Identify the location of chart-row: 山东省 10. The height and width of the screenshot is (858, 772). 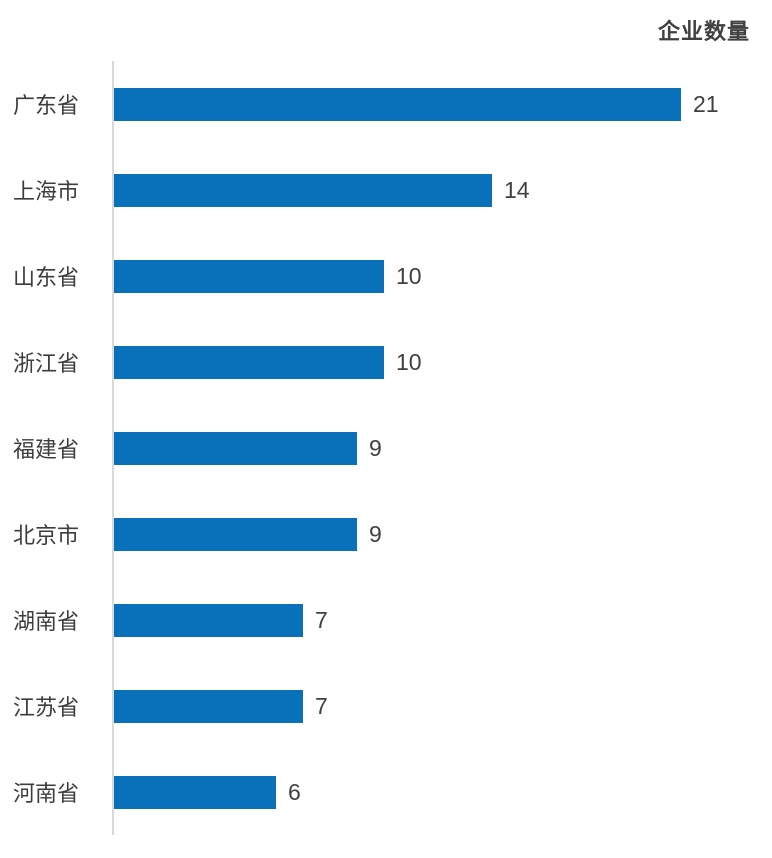
(386, 276).